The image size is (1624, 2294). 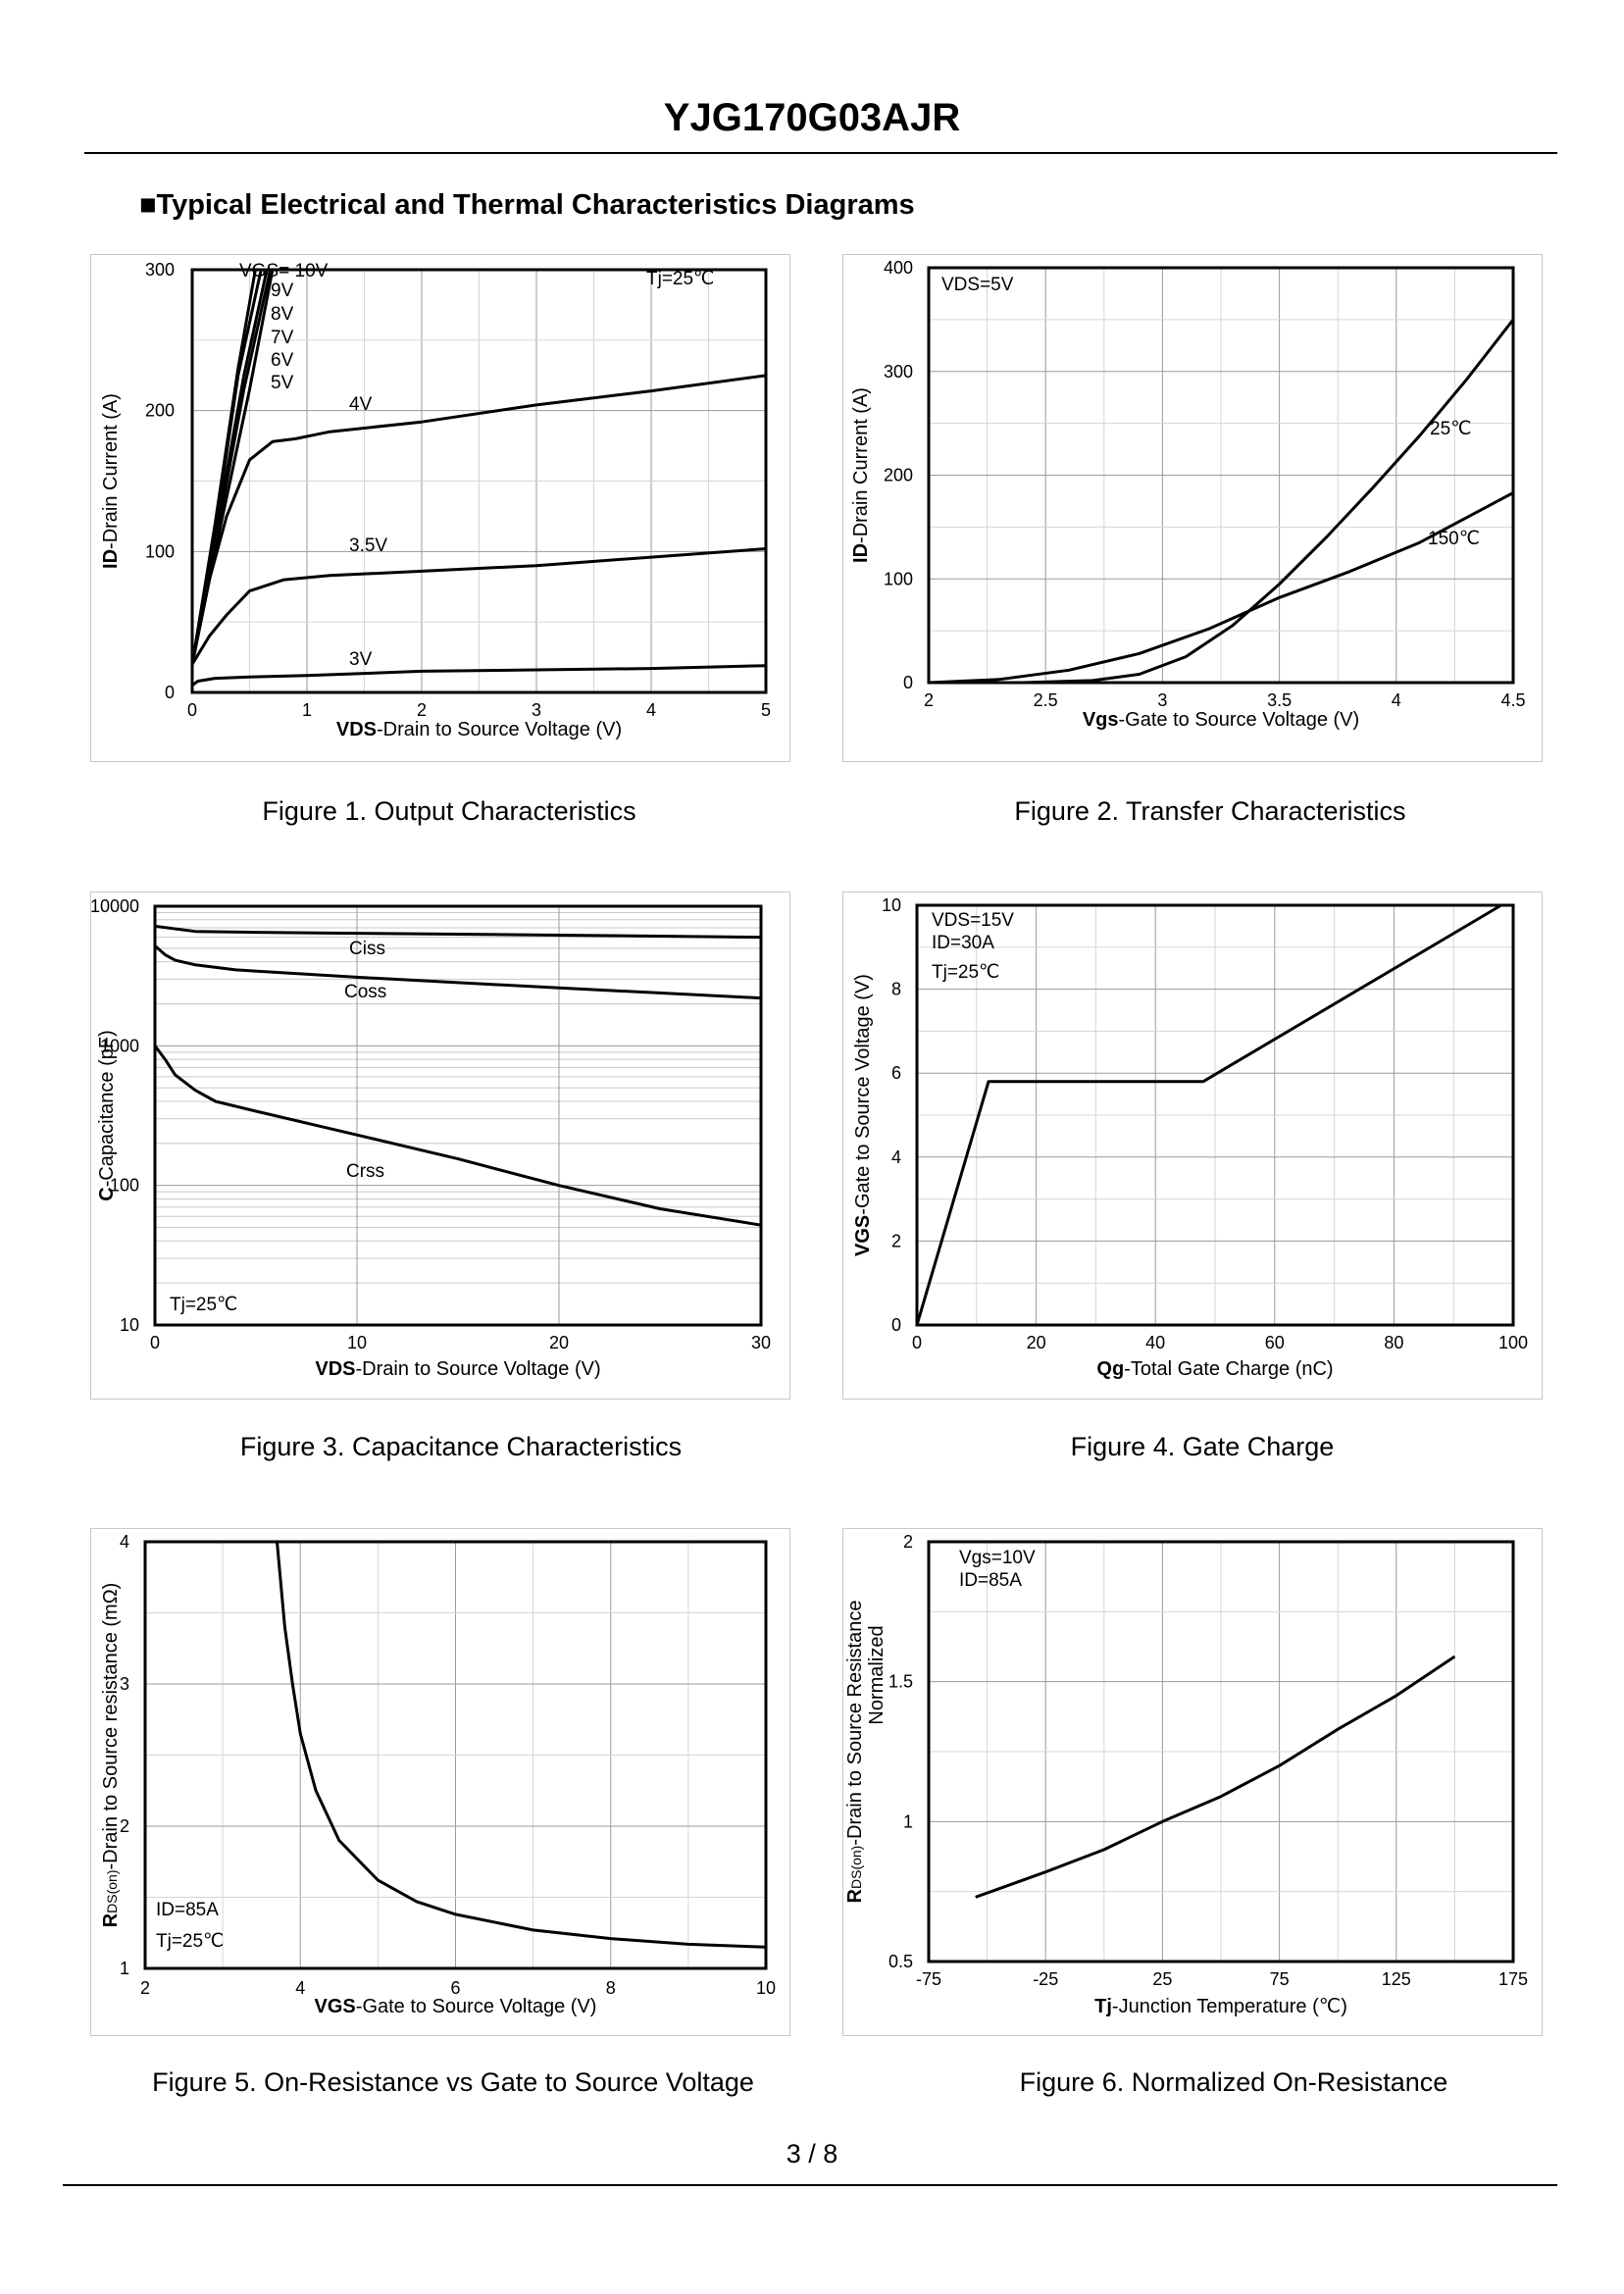 I want to click on chart-annotation: 3.5V, so click(x=368, y=545).